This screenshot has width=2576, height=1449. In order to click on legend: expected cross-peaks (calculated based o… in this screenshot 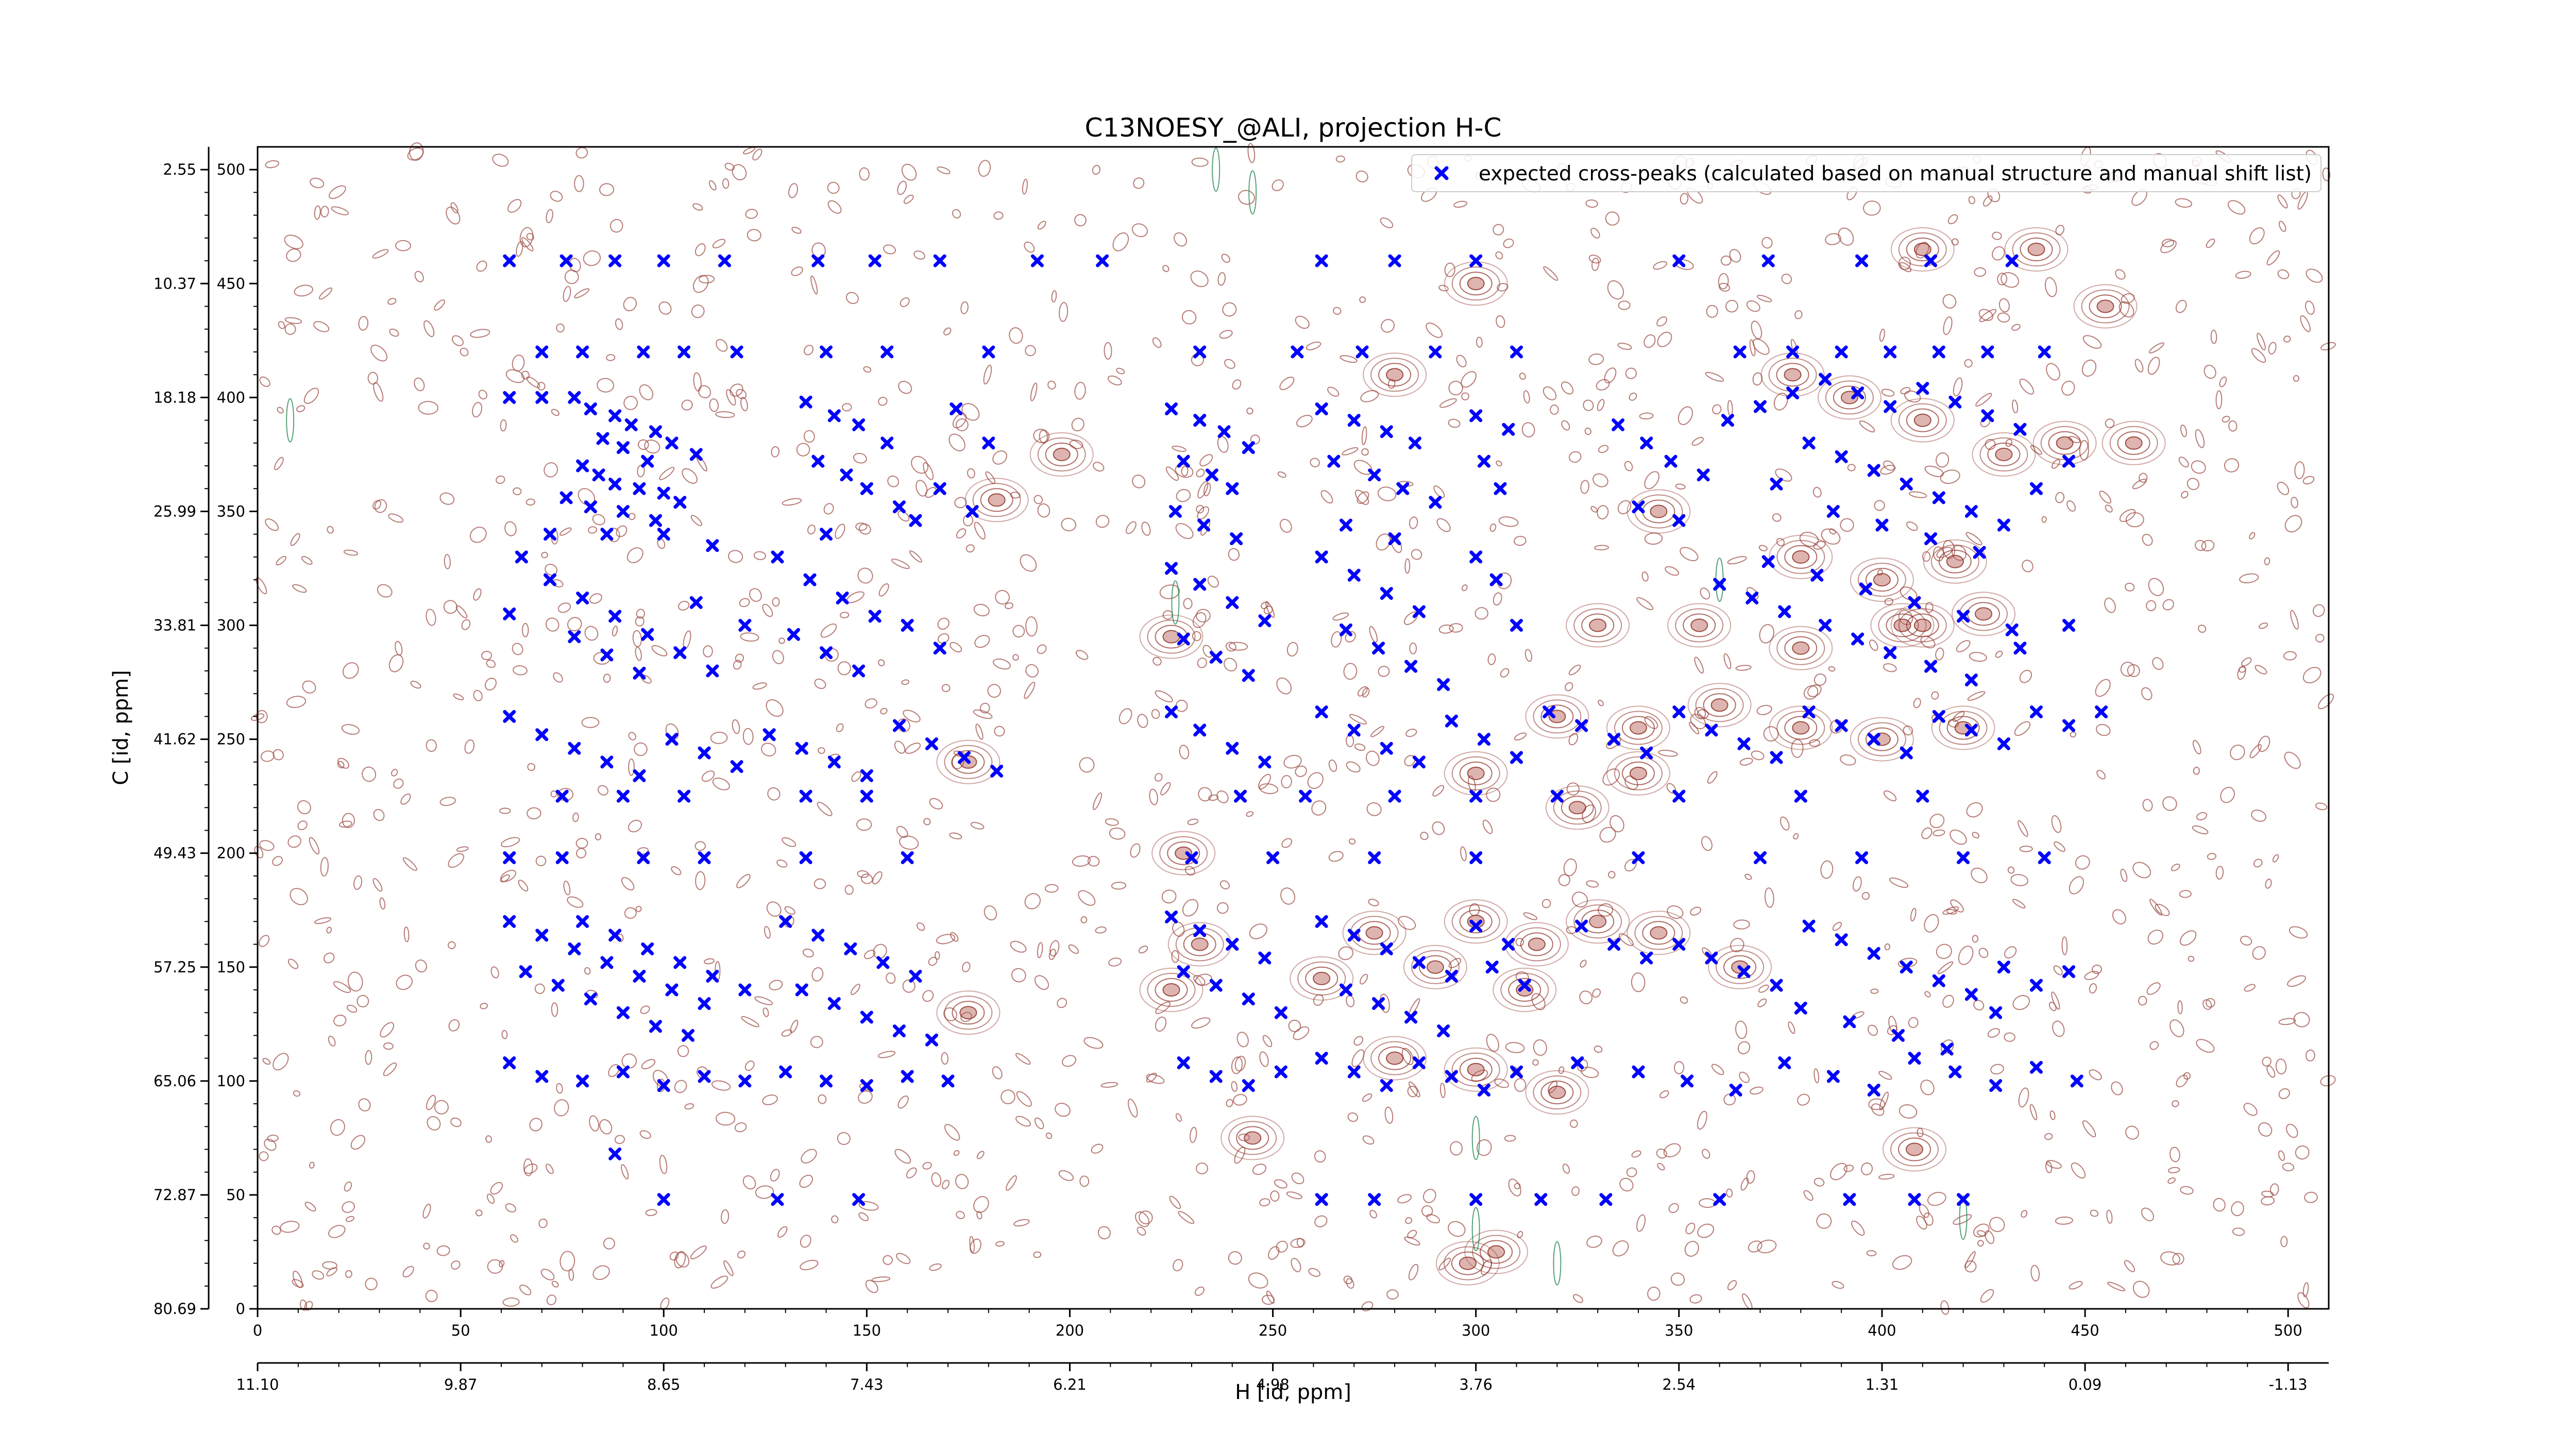, I will do `click(1866, 173)`.